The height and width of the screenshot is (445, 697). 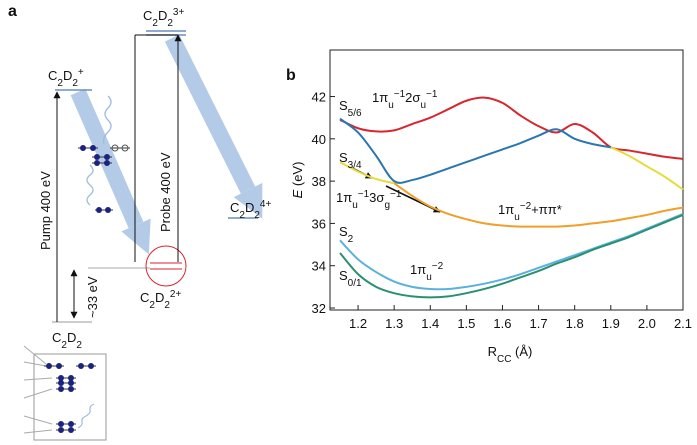 I want to click on panel-label: b, so click(x=291, y=75).